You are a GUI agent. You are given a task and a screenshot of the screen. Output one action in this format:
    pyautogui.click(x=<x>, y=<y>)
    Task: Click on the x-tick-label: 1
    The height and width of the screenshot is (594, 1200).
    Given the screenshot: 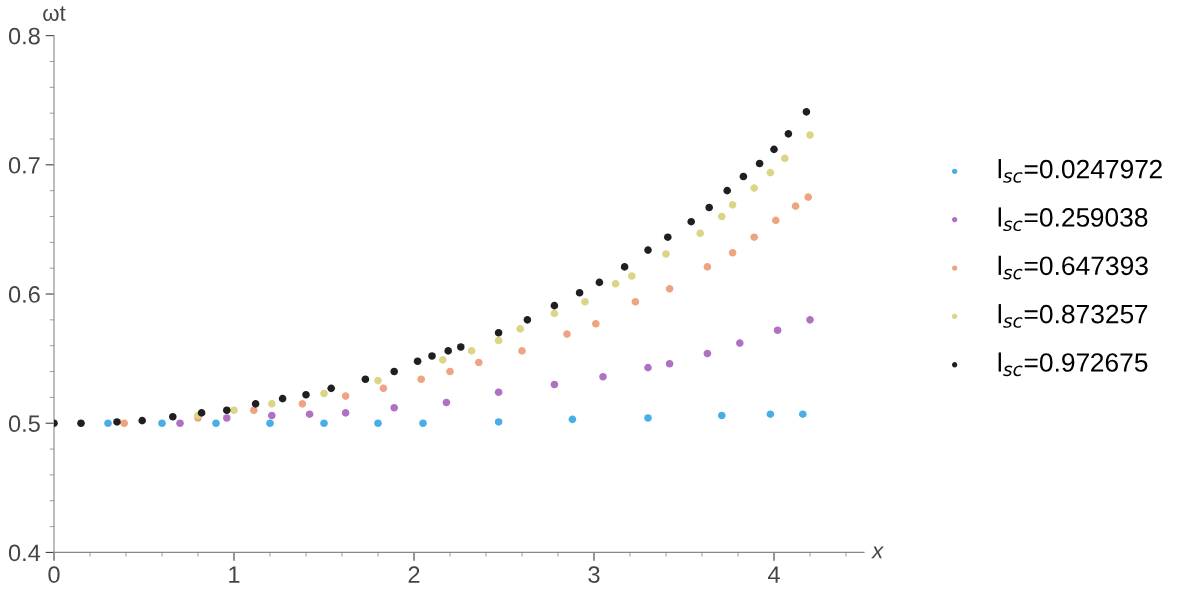 What is the action you would take?
    pyautogui.click(x=234, y=574)
    